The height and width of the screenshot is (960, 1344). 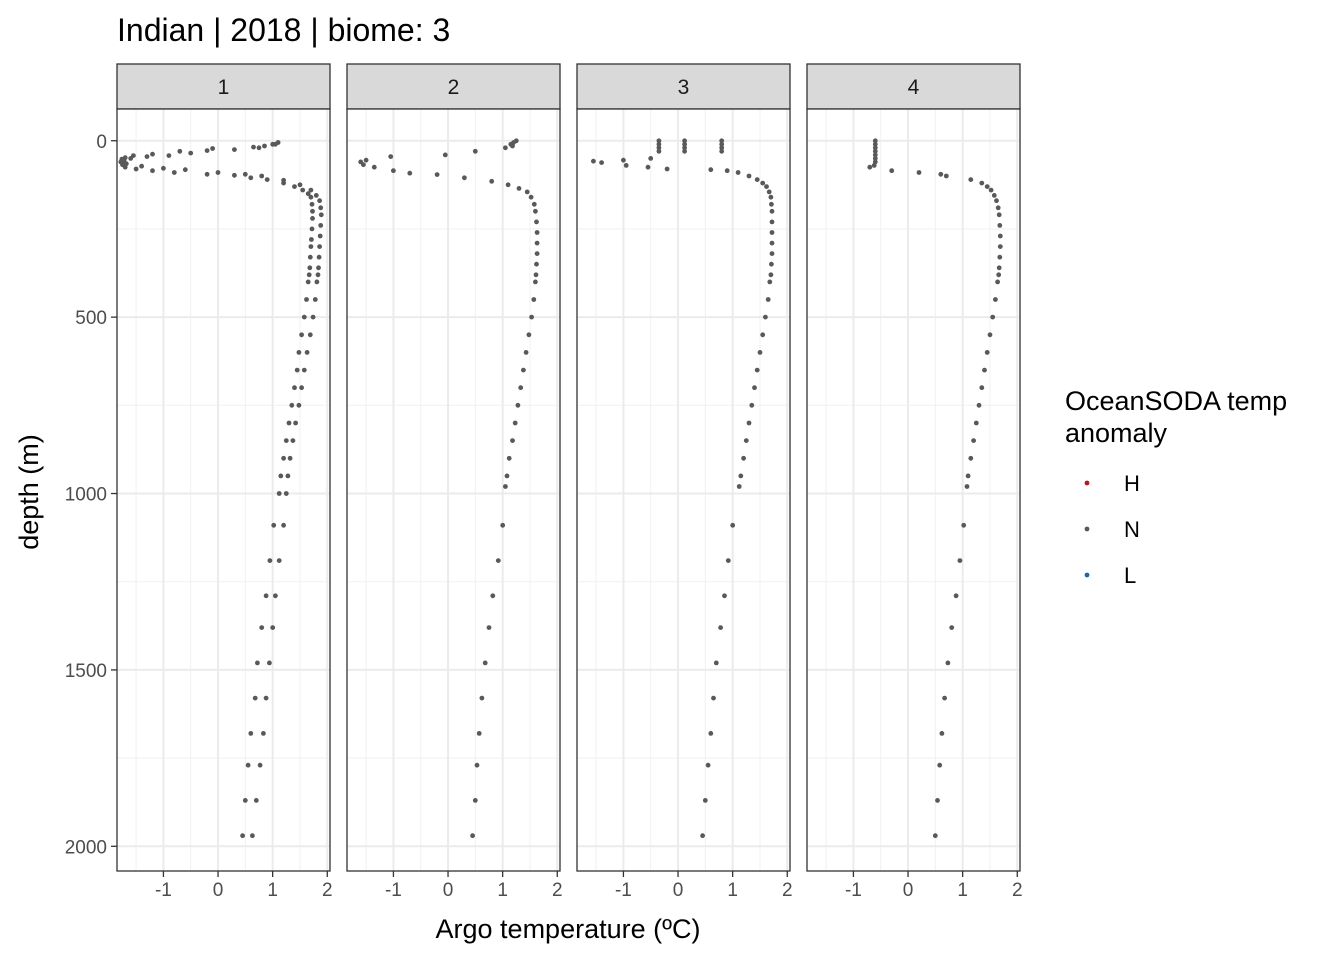 What do you see at coordinates (272, 890) in the screenshot?
I see `x-tick-label: 1` at bounding box center [272, 890].